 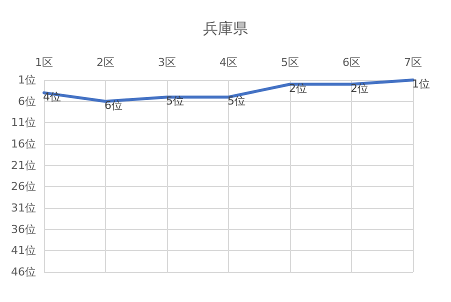 I want to click on y-tick-label: 6位, so click(x=27, y=101).